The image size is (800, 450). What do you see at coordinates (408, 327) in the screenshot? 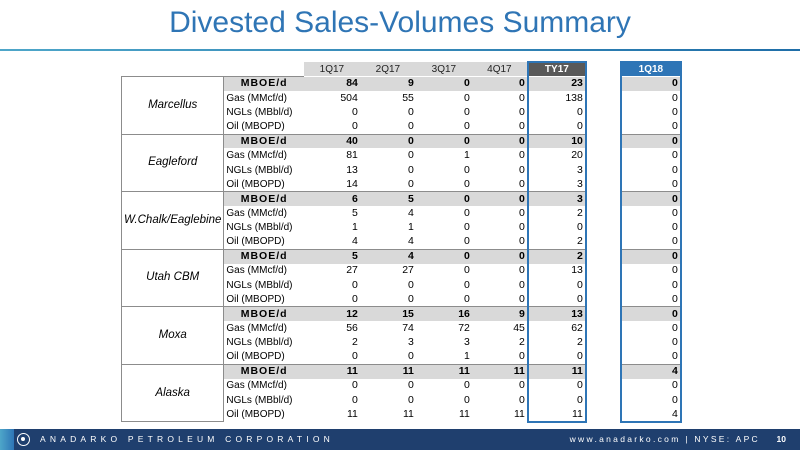
I see `value-cell: 74` at bounding box center [408, 327].